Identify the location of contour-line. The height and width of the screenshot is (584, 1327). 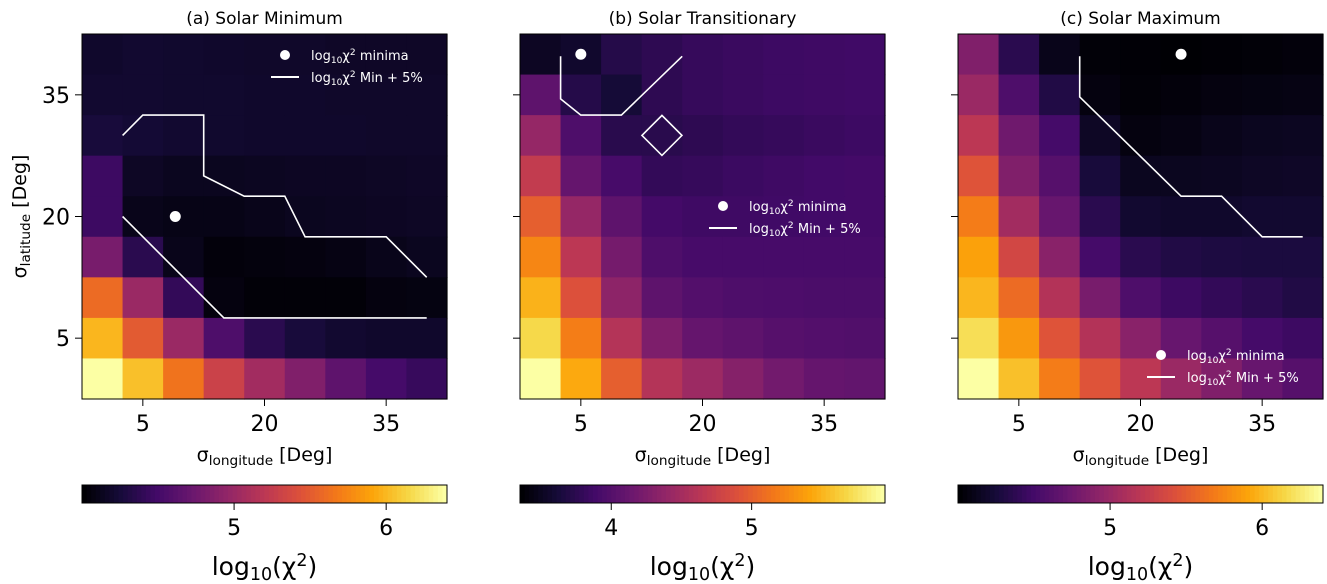
(275, 196).